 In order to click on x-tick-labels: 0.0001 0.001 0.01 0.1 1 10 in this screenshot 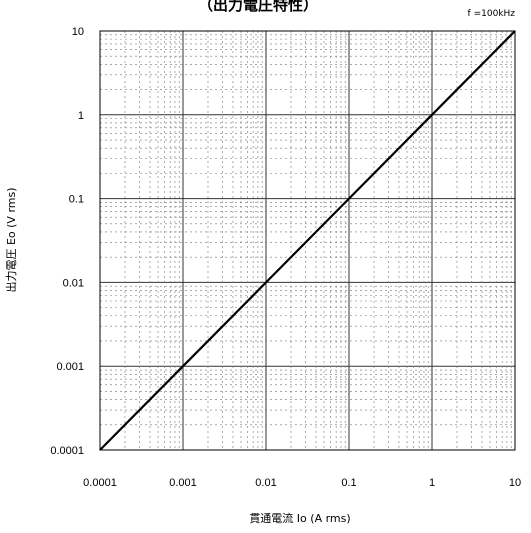, I will do `click(302, 483)`.